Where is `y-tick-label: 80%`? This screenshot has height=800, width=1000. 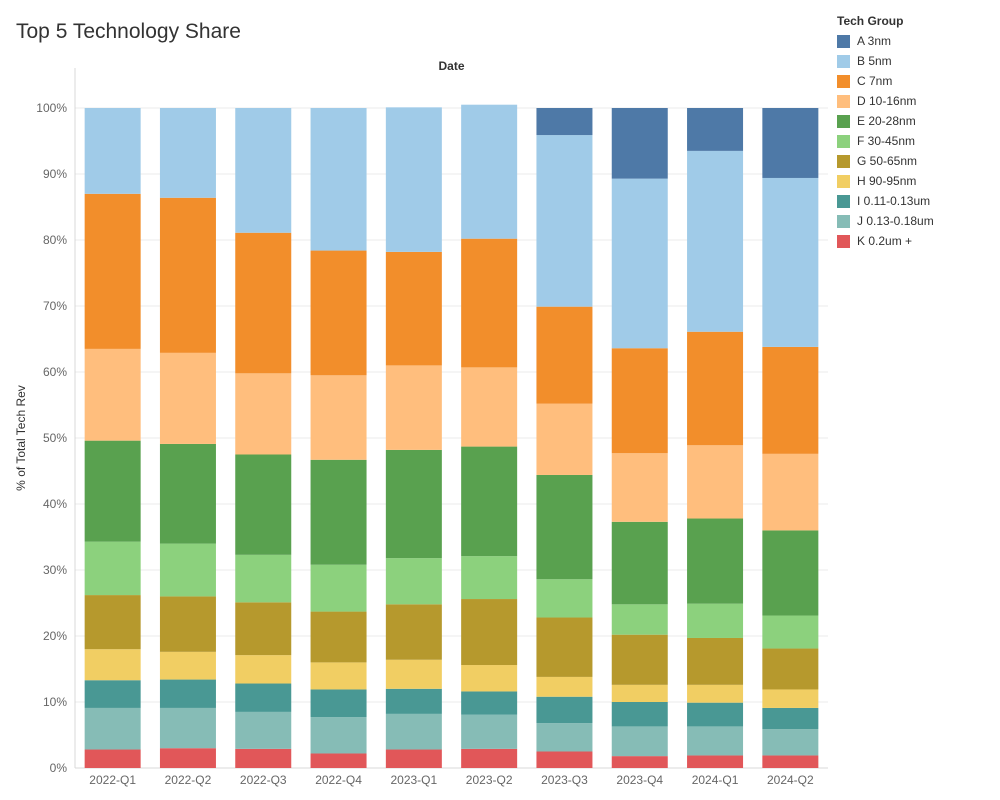
y-tick-label: 80% is located at coordinates (55, 240).